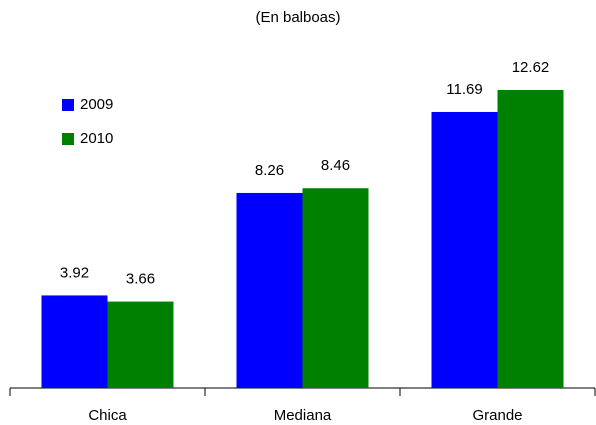  What do you see at coordinates (96, 138) in the screenshot?
I see `legend-label: 2010` at bounding box center [96, 138].